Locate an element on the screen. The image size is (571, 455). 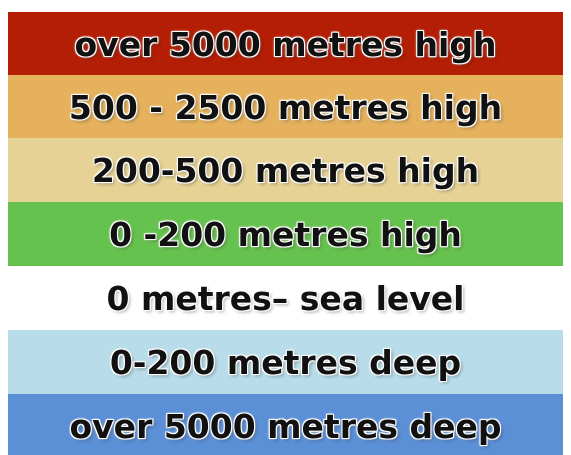
legend-band-over-5000-high: over 5000 metres high is located at coordinates (285, 44).